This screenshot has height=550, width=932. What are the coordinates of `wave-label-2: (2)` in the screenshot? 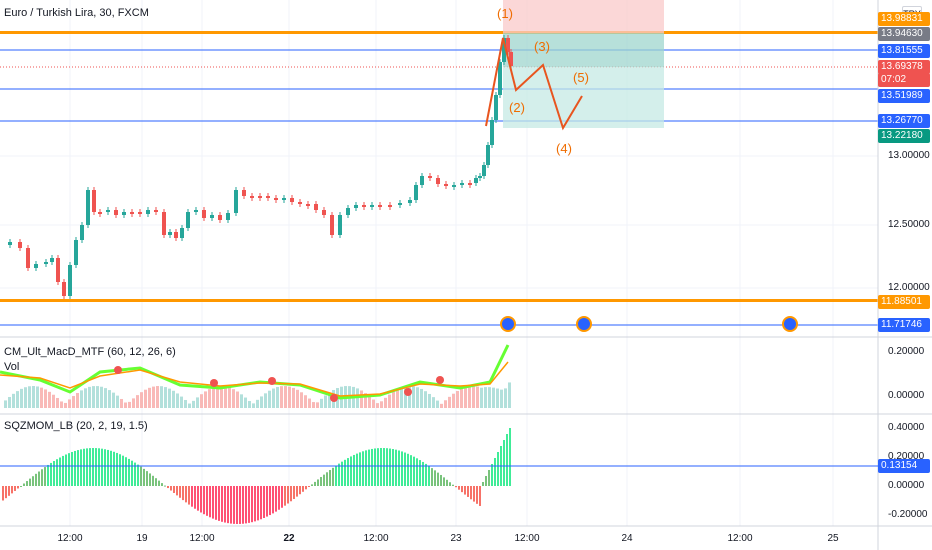 It's located at (517, 107).